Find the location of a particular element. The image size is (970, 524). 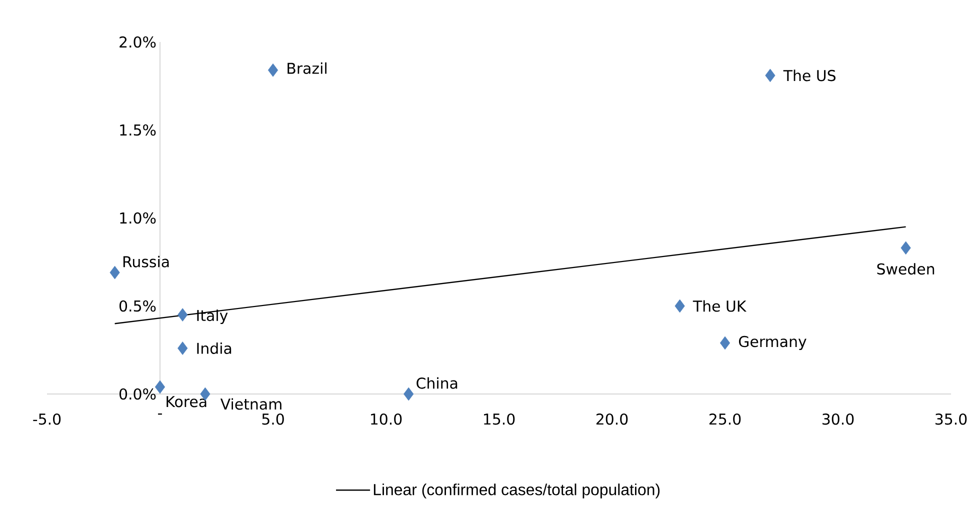

y-tick-label: 0.5% is located at coordinates (138, 306).